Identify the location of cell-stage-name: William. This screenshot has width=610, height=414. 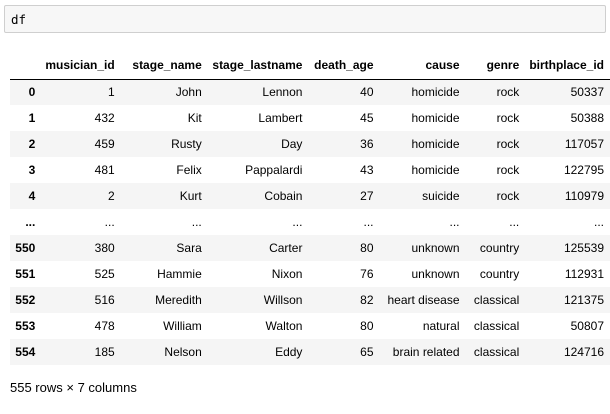
(182, 326).